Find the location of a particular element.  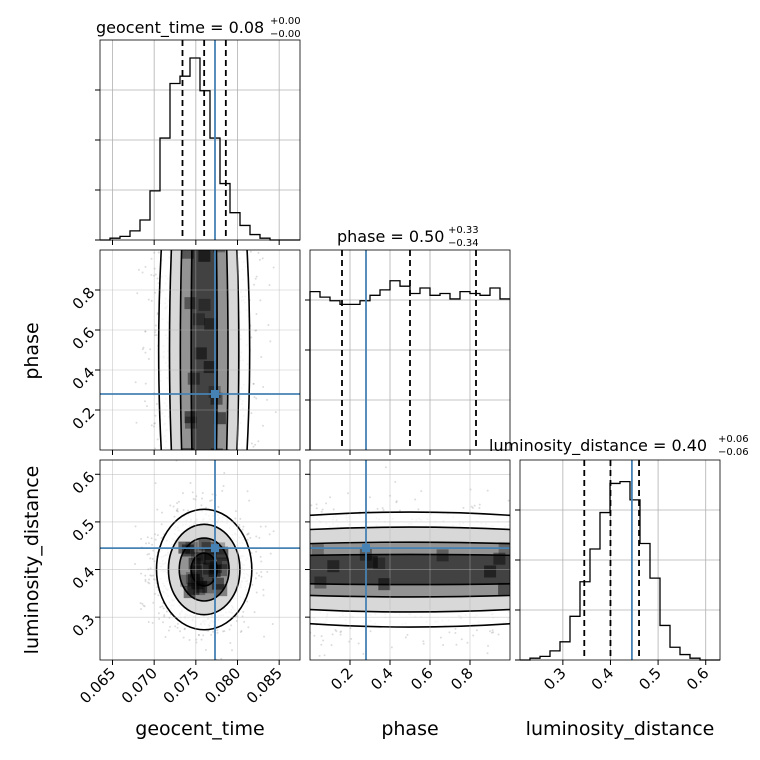

x-tick-label-luminosity_distance: 0.4 is located at coordinates (603, 679).